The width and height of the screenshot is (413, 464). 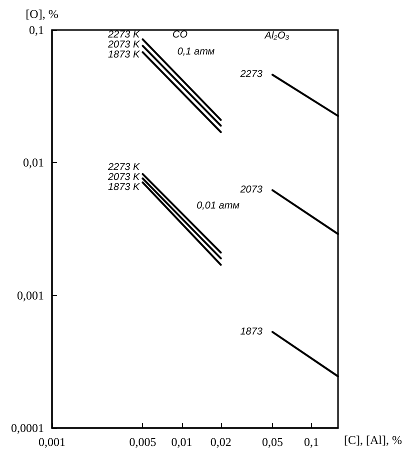 I want to click on x-tick-label: 0,02, so click(x=221, y=442).